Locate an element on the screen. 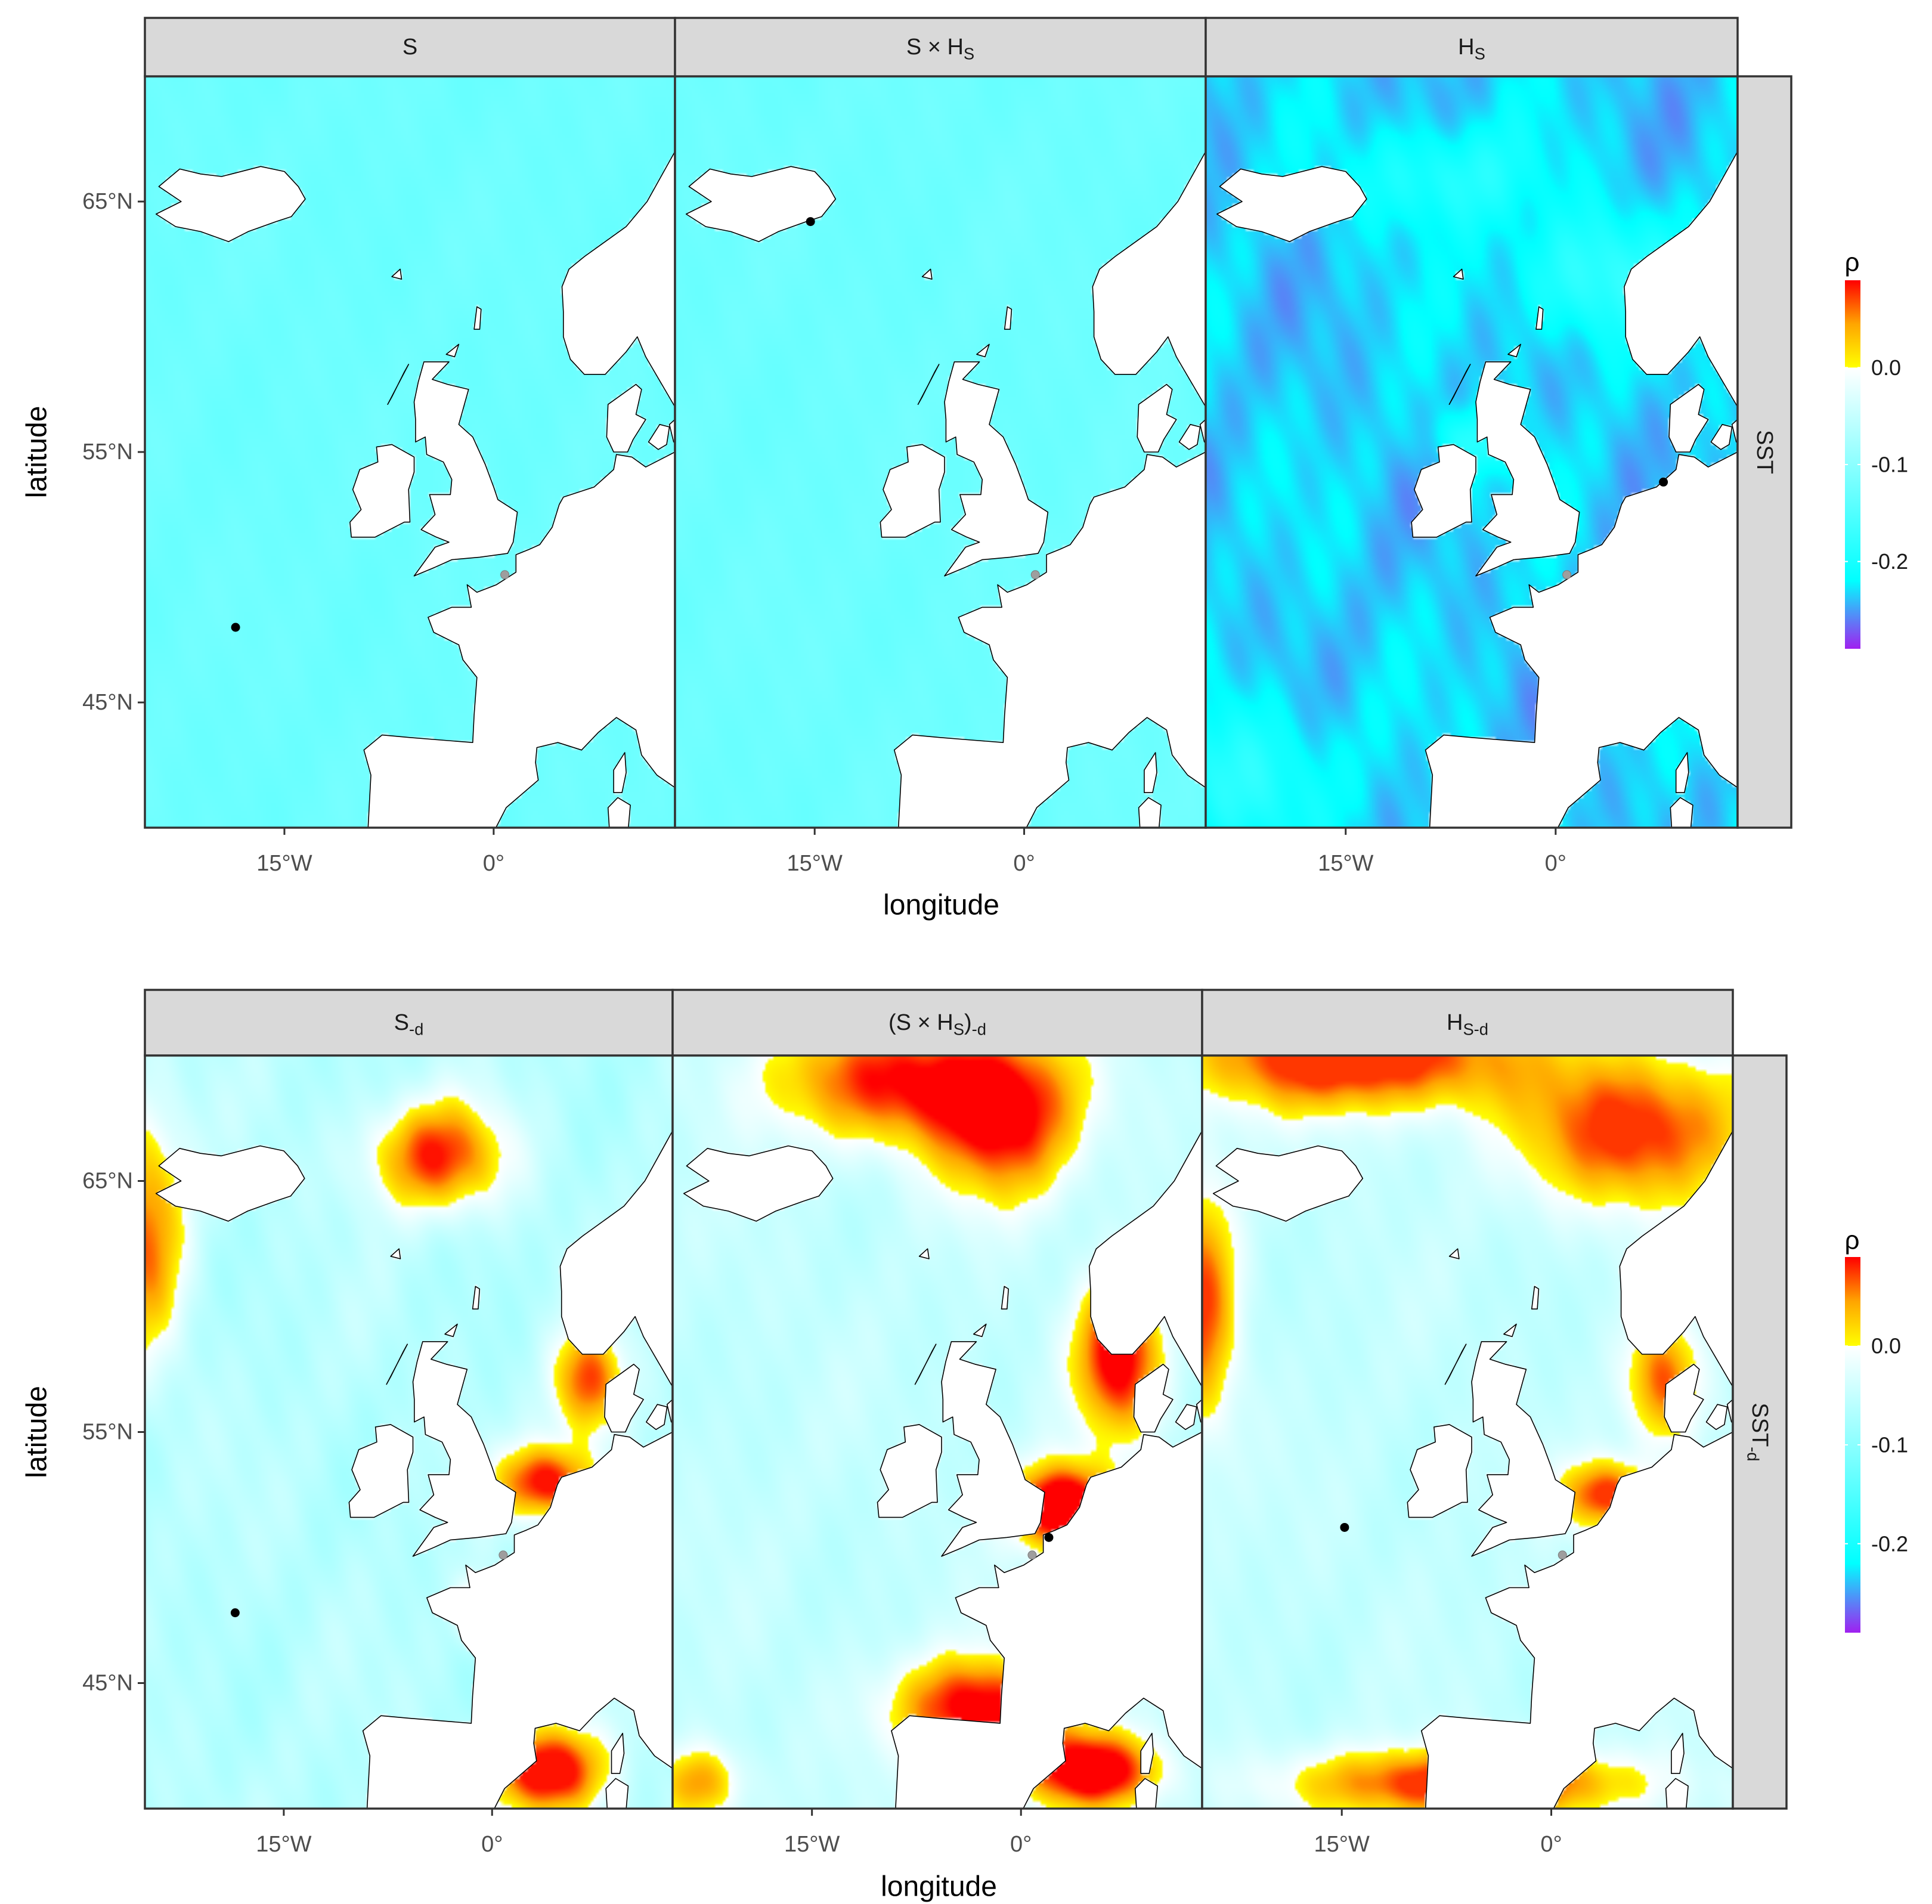  facet-title: S is located at coordinates (409, 47).